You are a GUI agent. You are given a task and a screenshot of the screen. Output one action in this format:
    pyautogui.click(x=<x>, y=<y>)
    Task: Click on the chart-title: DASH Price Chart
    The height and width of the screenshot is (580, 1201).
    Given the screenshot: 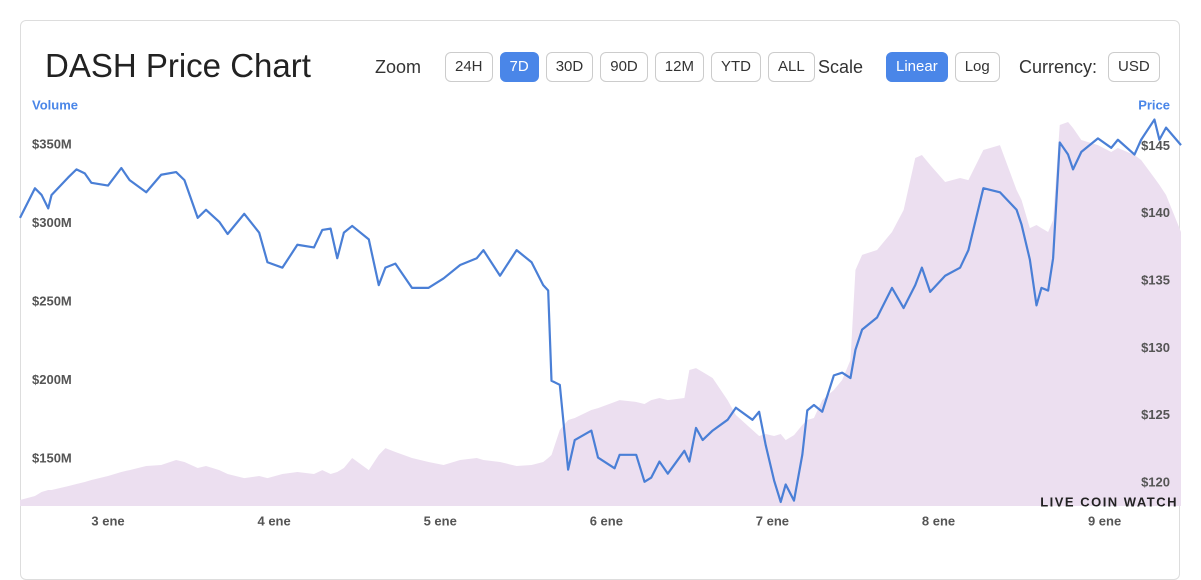 What is the action you would take?
    pyautogui.click(x=178, y=65)
    